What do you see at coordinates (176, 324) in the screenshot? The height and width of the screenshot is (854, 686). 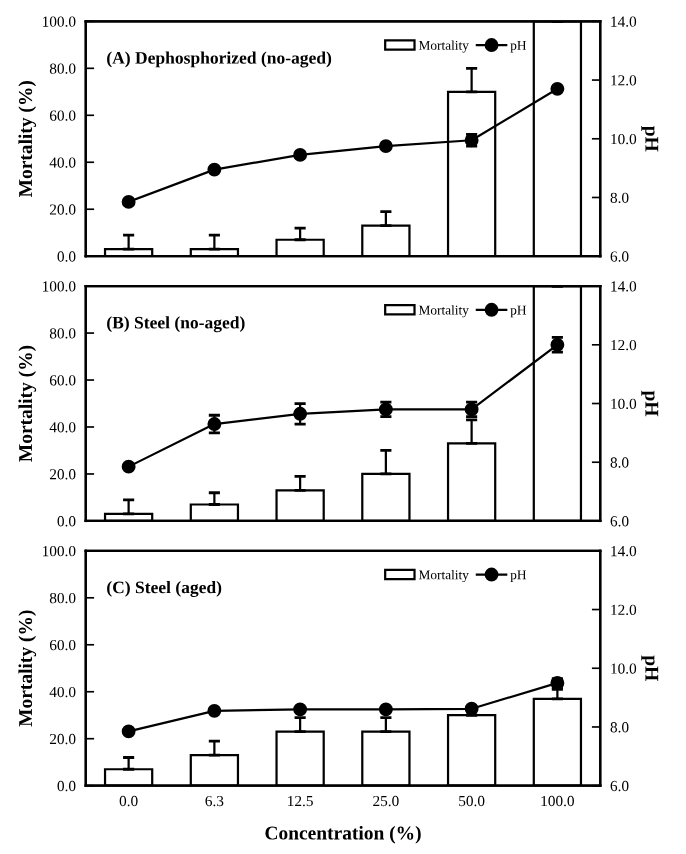 I see `text: (B) Steel (no-aged)` at bounding box center [176, 324].